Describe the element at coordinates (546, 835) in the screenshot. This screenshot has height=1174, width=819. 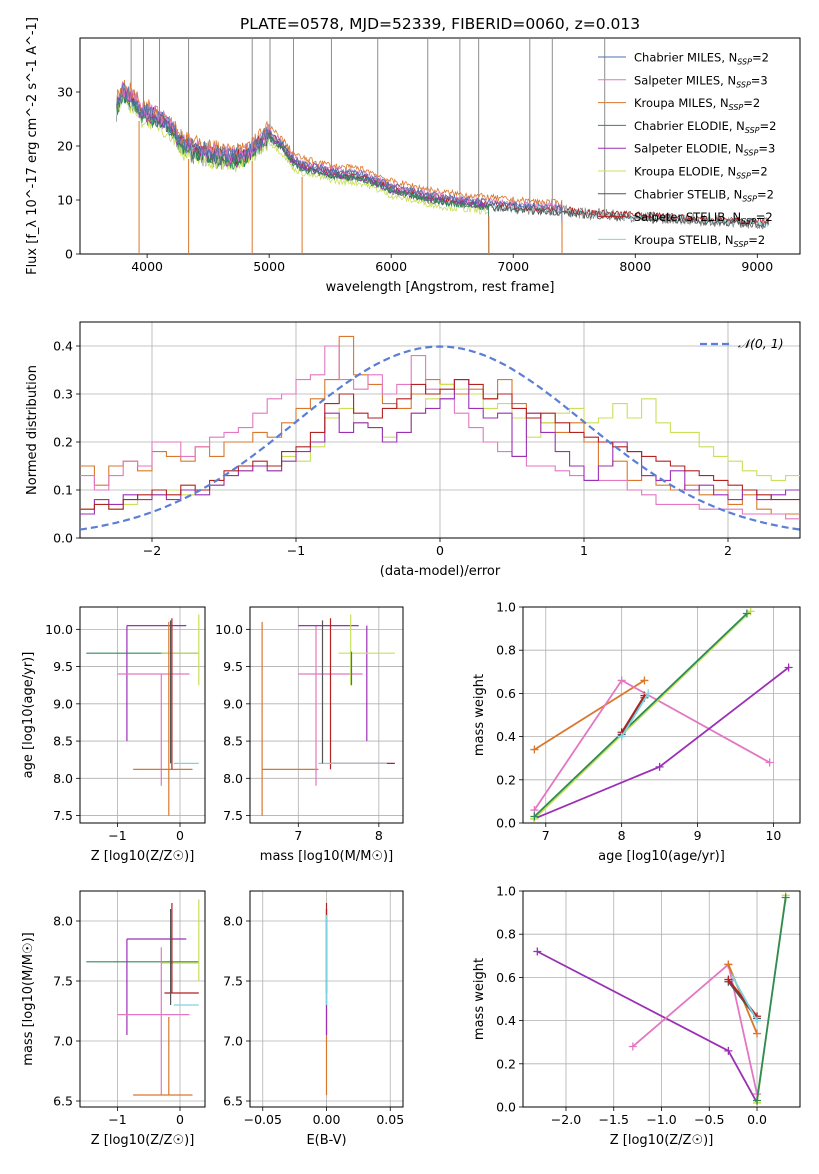
I see `x-tick-label: 7` at that location.